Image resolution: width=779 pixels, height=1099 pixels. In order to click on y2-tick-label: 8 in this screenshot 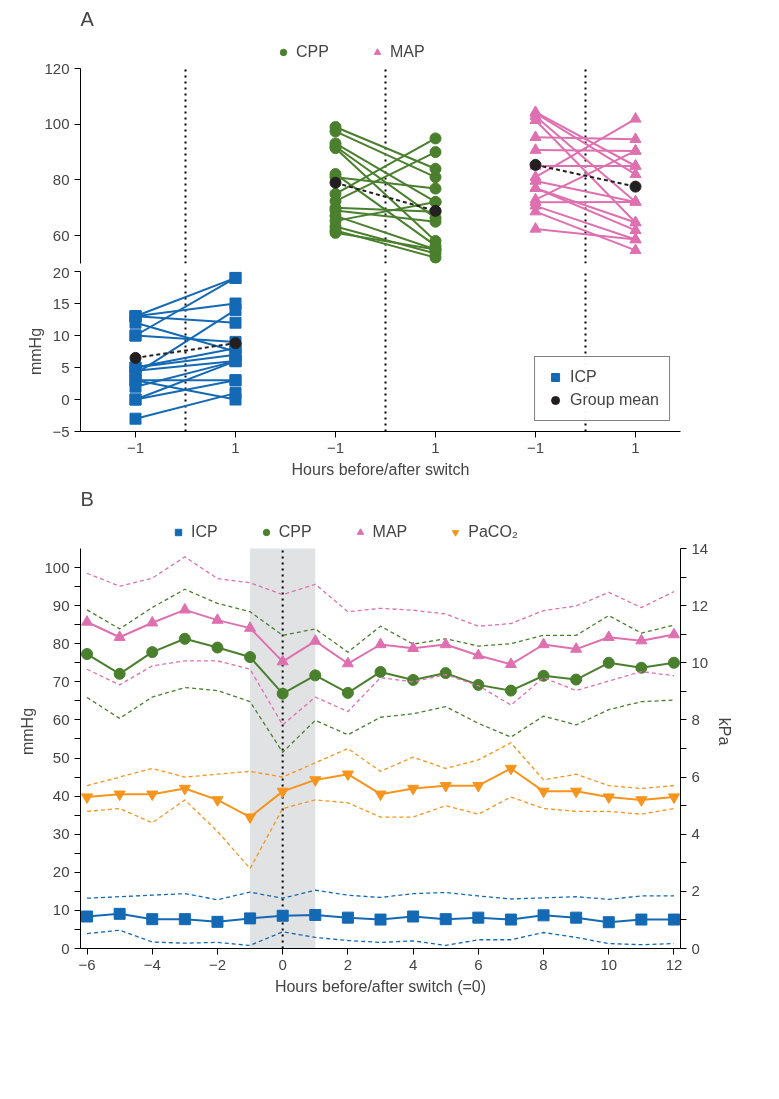, I will do `click(695, 719)`.